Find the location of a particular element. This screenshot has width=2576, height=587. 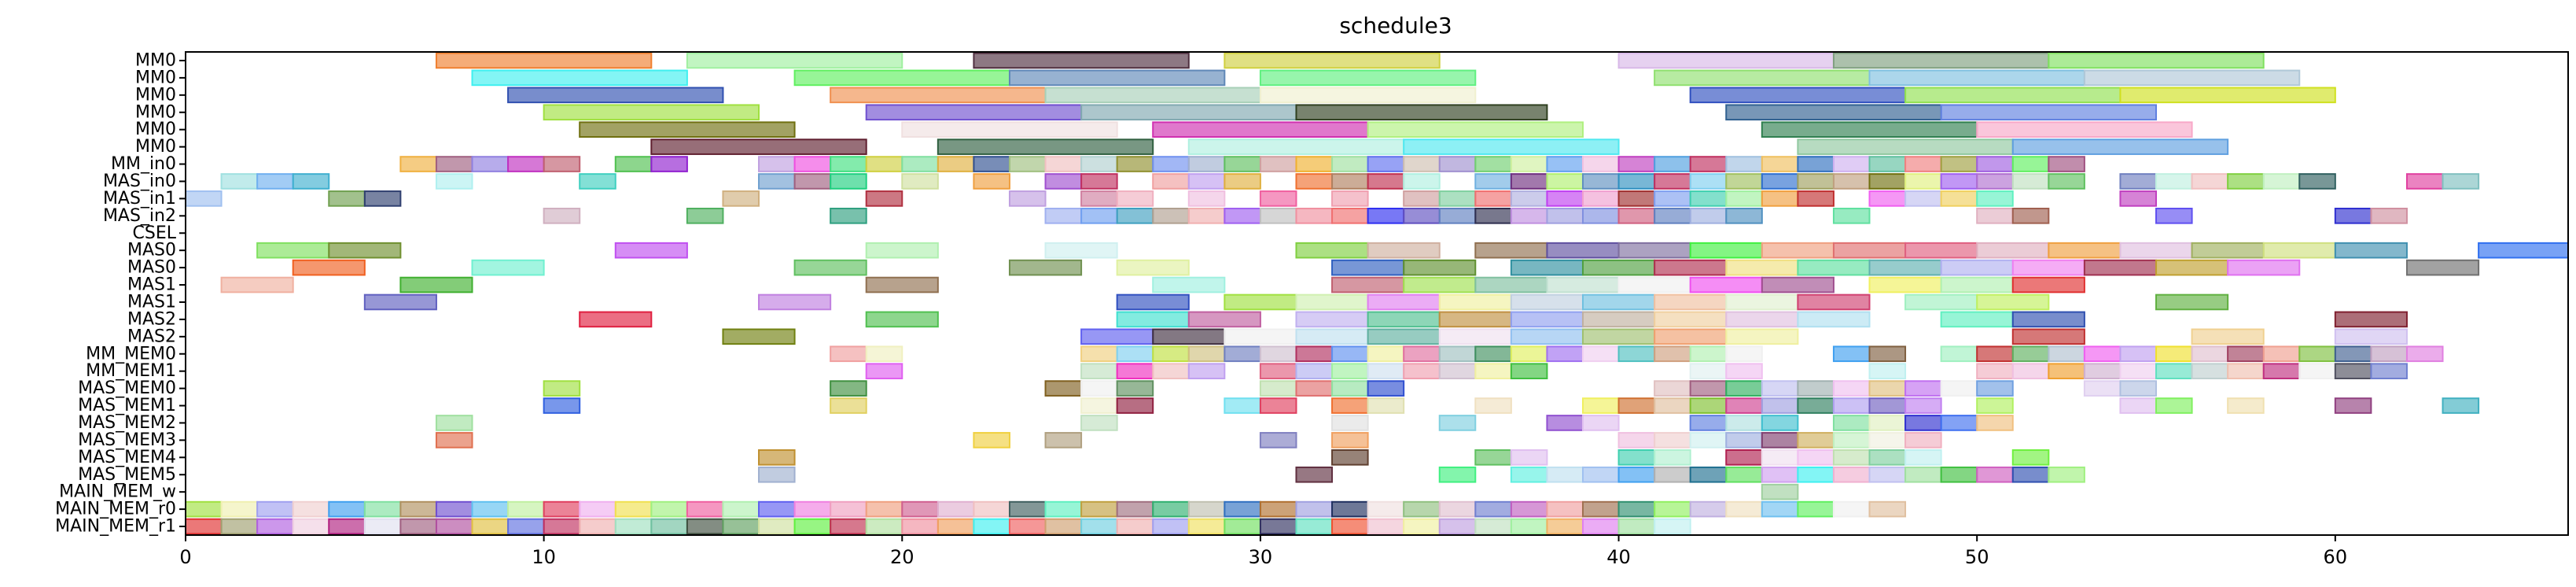

y-tick-label: MAS_MEM3 is located at coordinates (127, 440).